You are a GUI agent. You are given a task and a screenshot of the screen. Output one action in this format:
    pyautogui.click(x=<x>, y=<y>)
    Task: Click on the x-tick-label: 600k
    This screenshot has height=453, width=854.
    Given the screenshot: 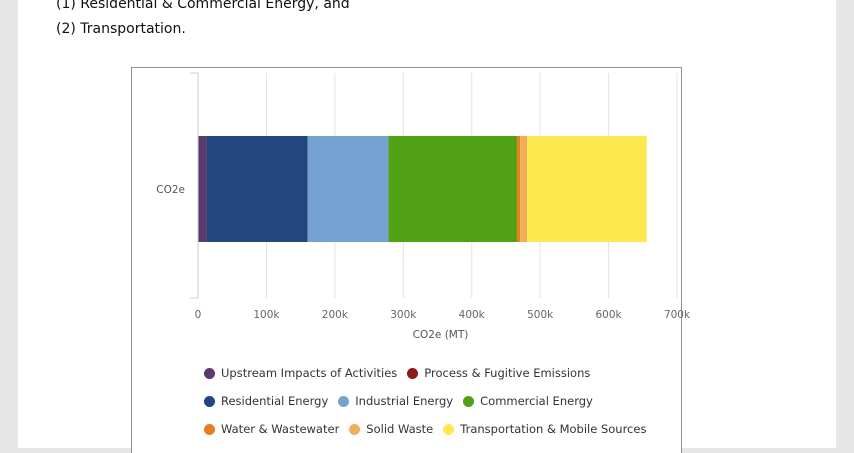 What is the action you would take?
    pyautogui.click(x=609, y=315)
    